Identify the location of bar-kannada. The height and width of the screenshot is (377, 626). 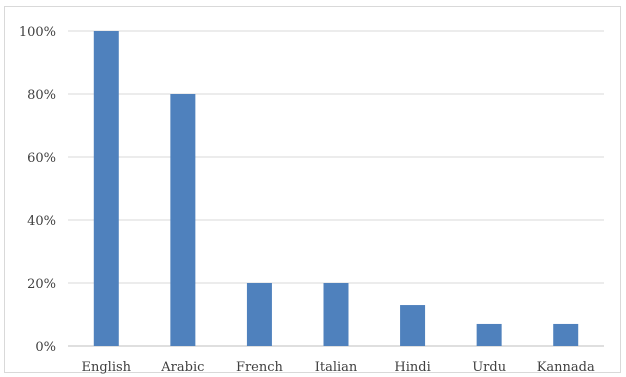
(566, 334).